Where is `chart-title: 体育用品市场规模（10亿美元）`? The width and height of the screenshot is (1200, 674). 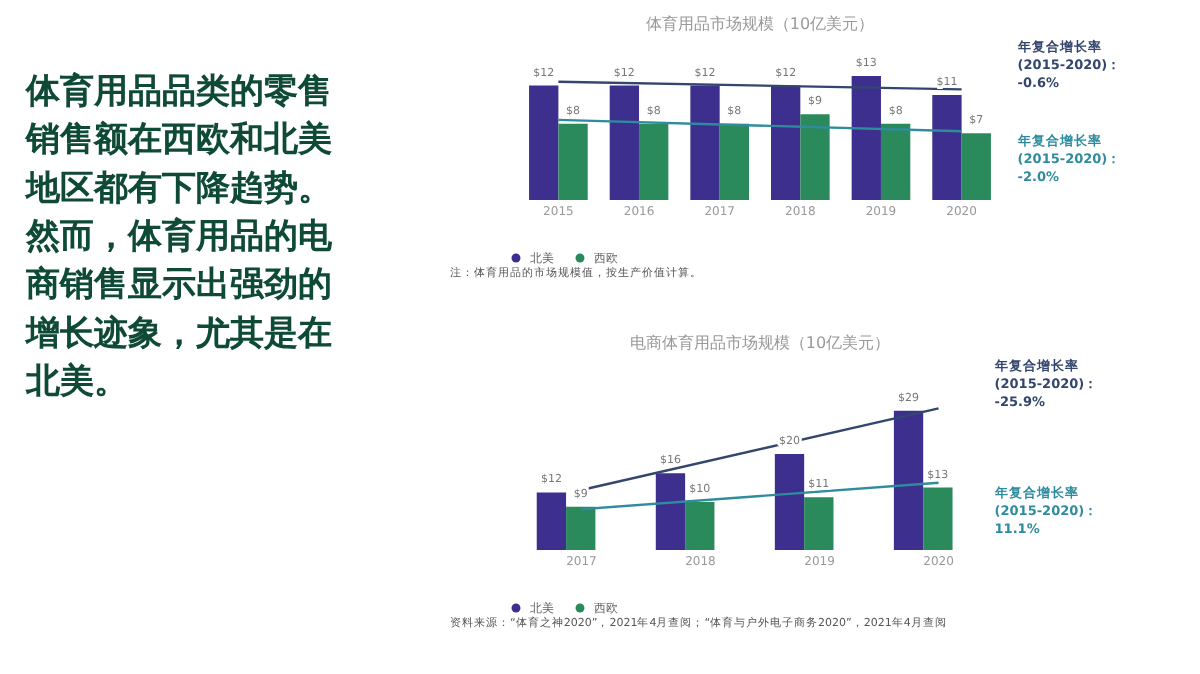 chart-title: 体育用品市场规模（10亿美元） is located at coordinates (760, 24).